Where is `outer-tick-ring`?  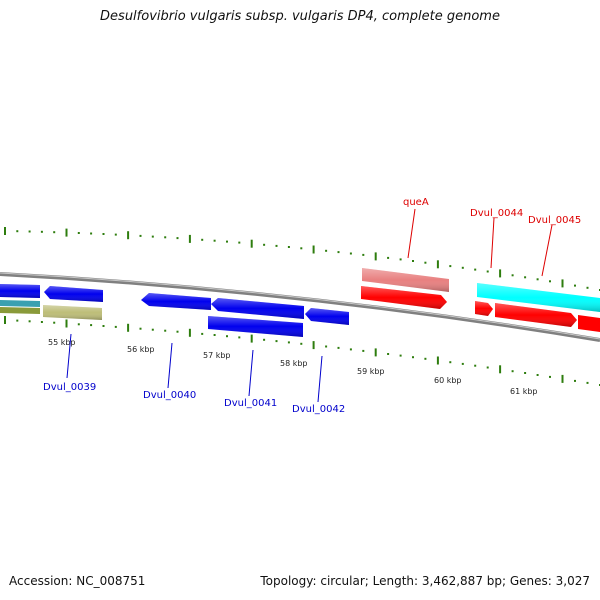
outer-tick-ring is located at coordinates (302, 259).